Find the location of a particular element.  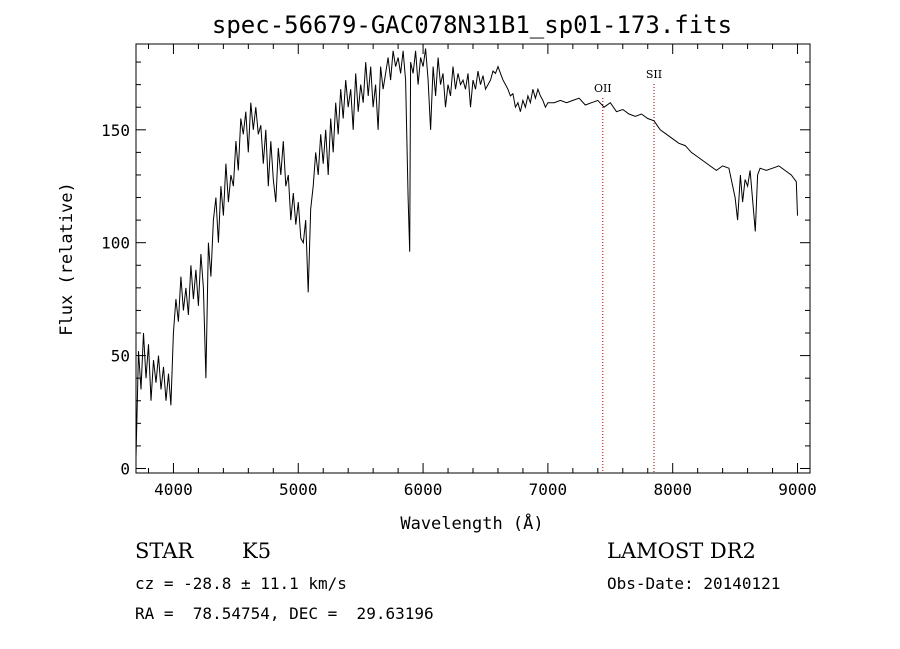

chart-title: spec-56679-GAC078N31B1_sp01-173.fits is located at coordinates (472, 25).